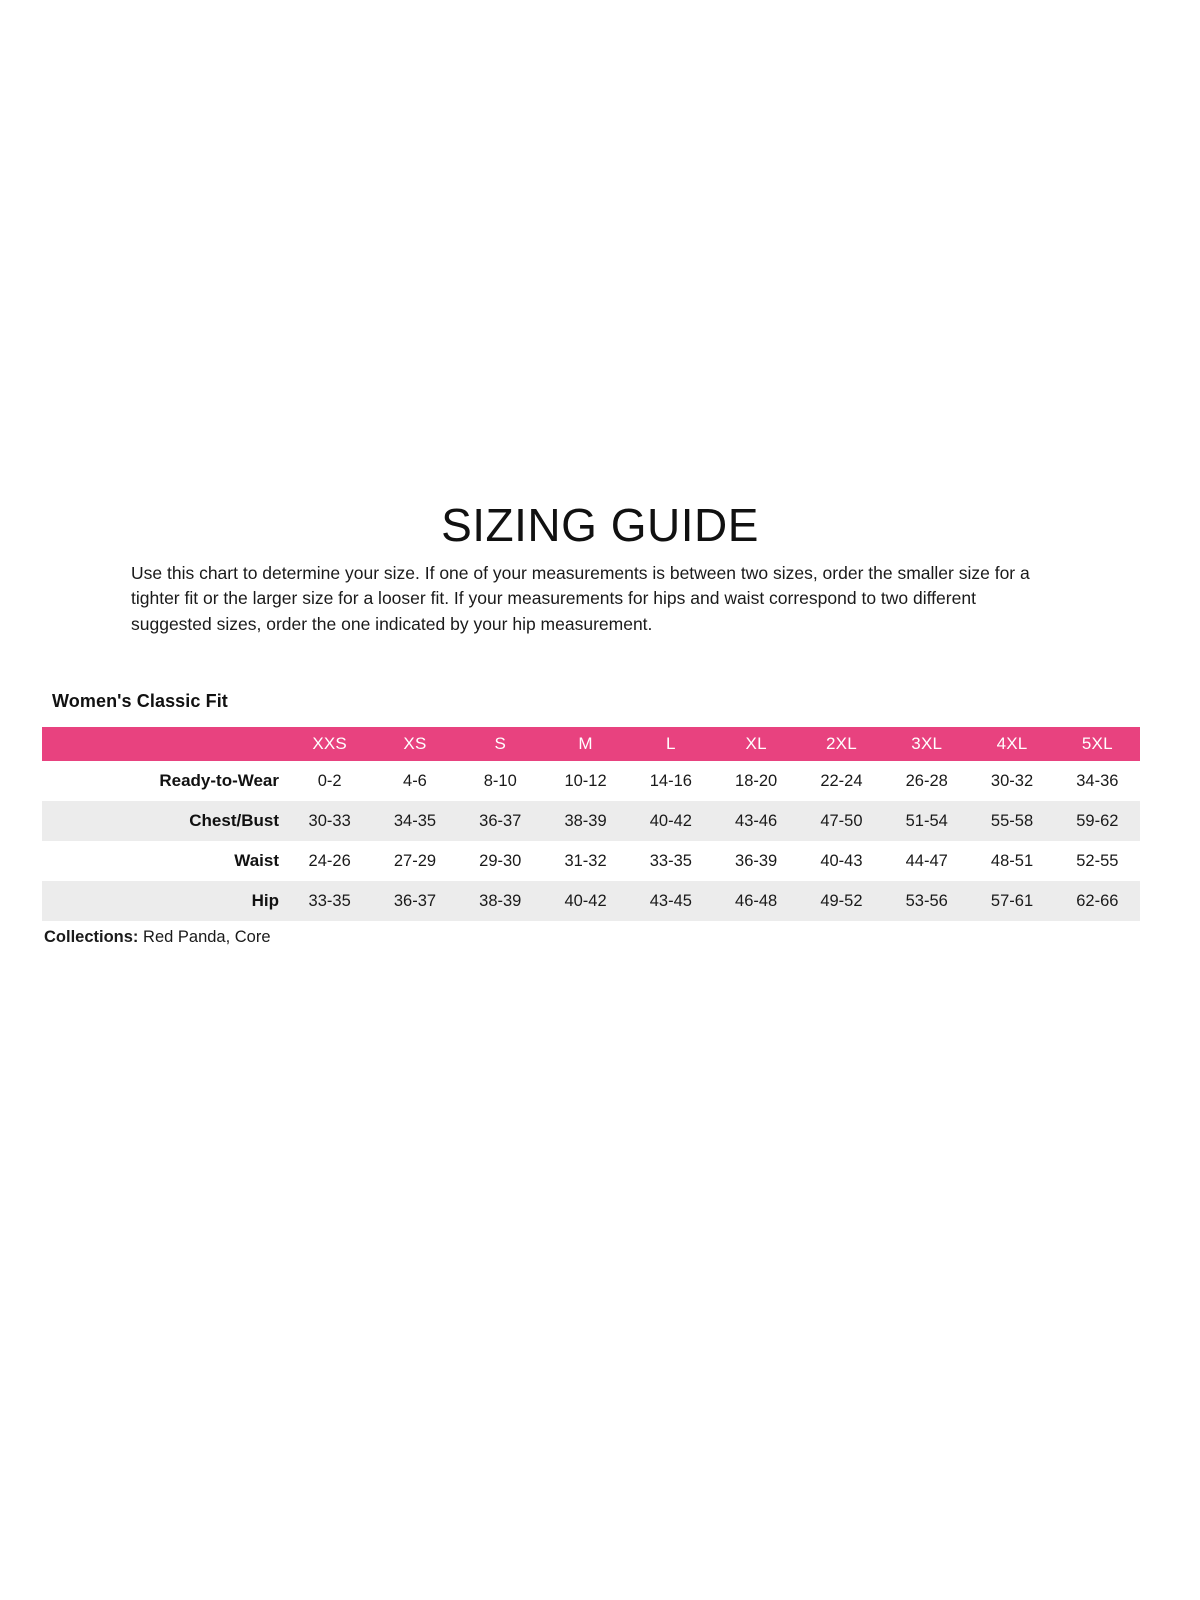 The image size is (1200, 1600). I want to click on collections-label: Collections:, so click(91, 937).